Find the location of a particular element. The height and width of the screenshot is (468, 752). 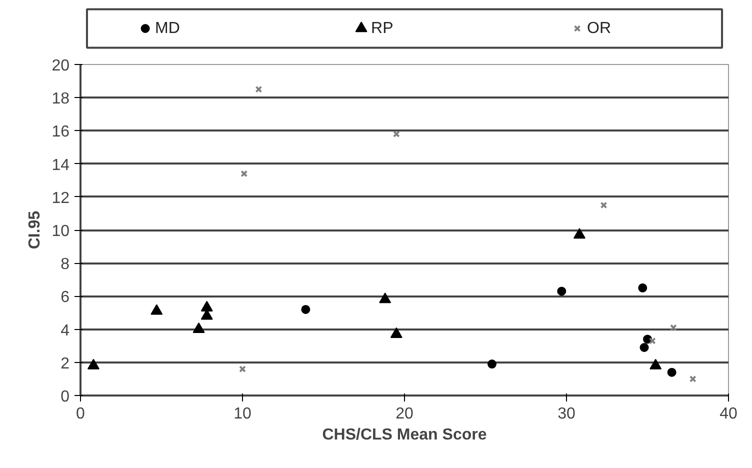

y-tick-label: 6 is located at coordinates (65, 297).